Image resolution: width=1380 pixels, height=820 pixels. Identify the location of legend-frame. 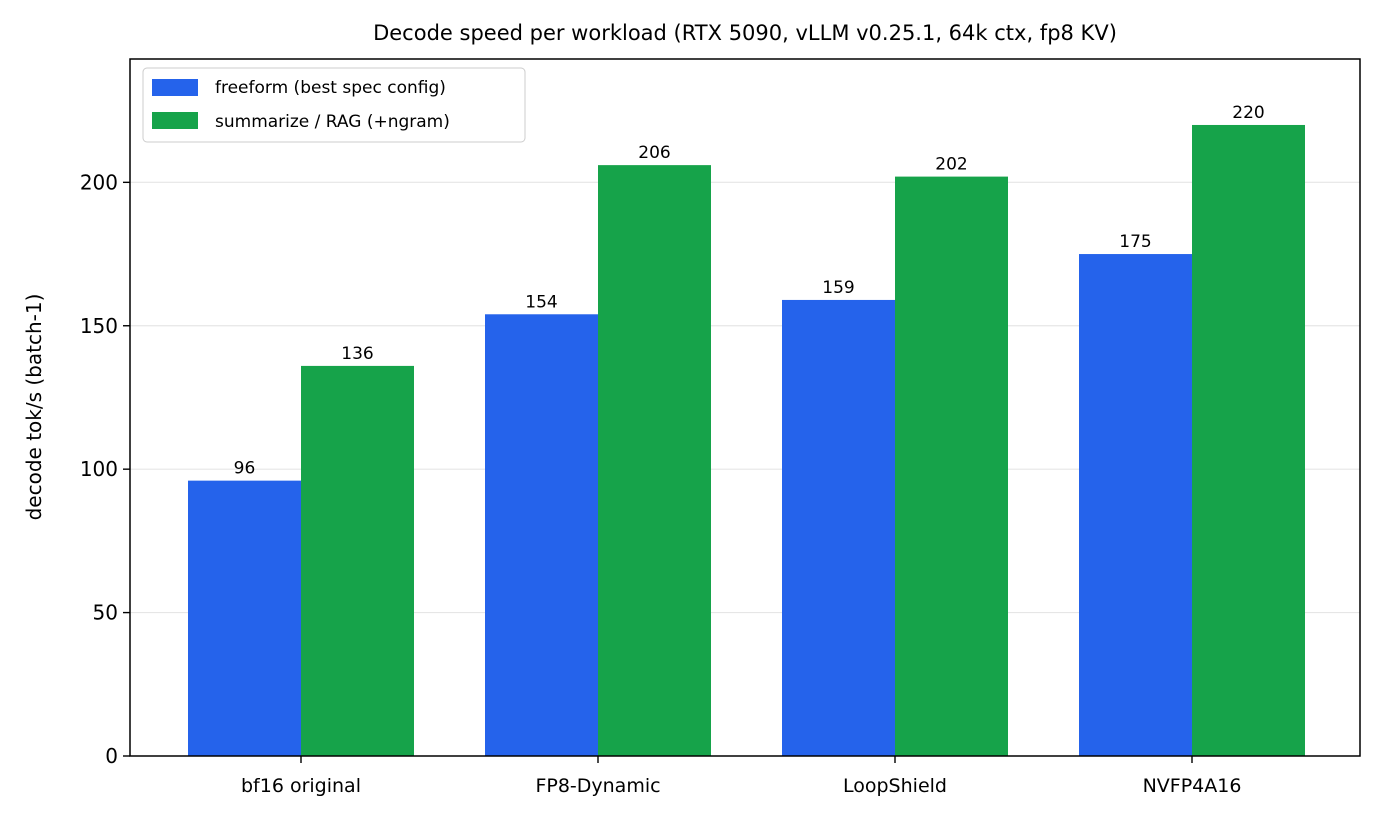
(334, 105).